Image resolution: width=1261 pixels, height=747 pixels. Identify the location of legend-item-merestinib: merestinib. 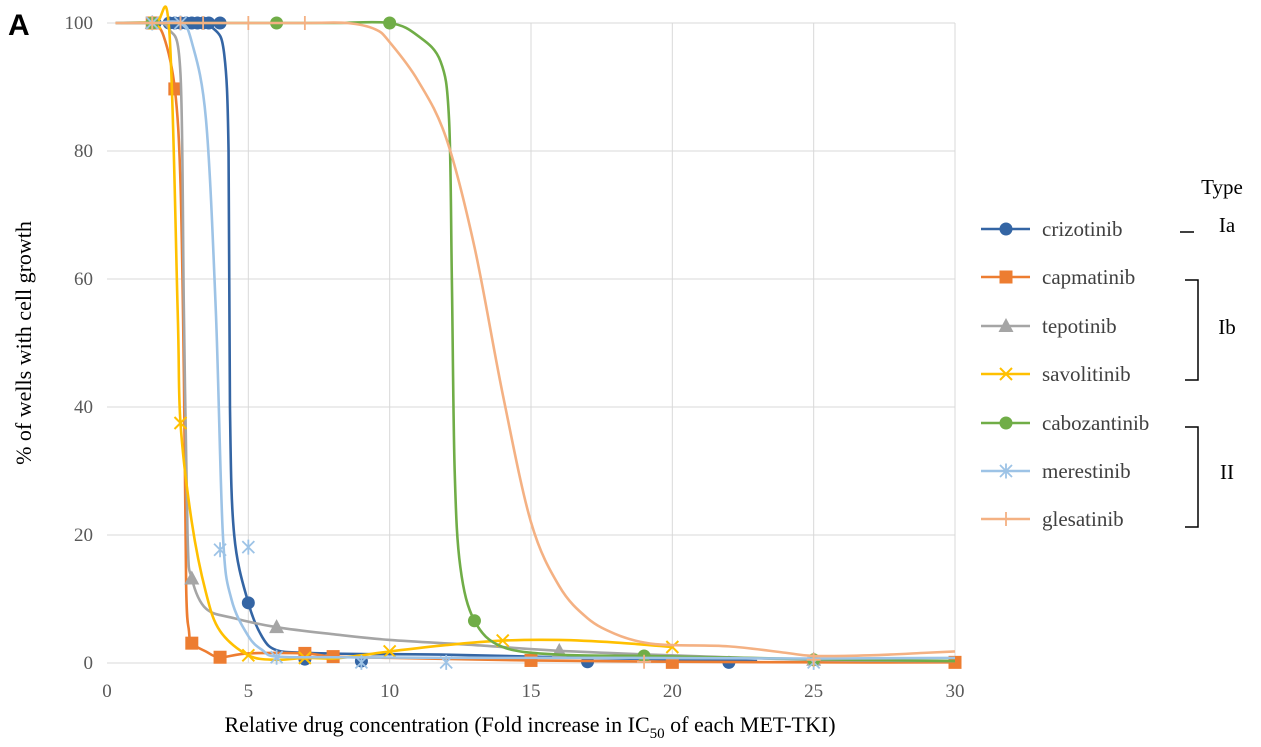
(1056, 471).